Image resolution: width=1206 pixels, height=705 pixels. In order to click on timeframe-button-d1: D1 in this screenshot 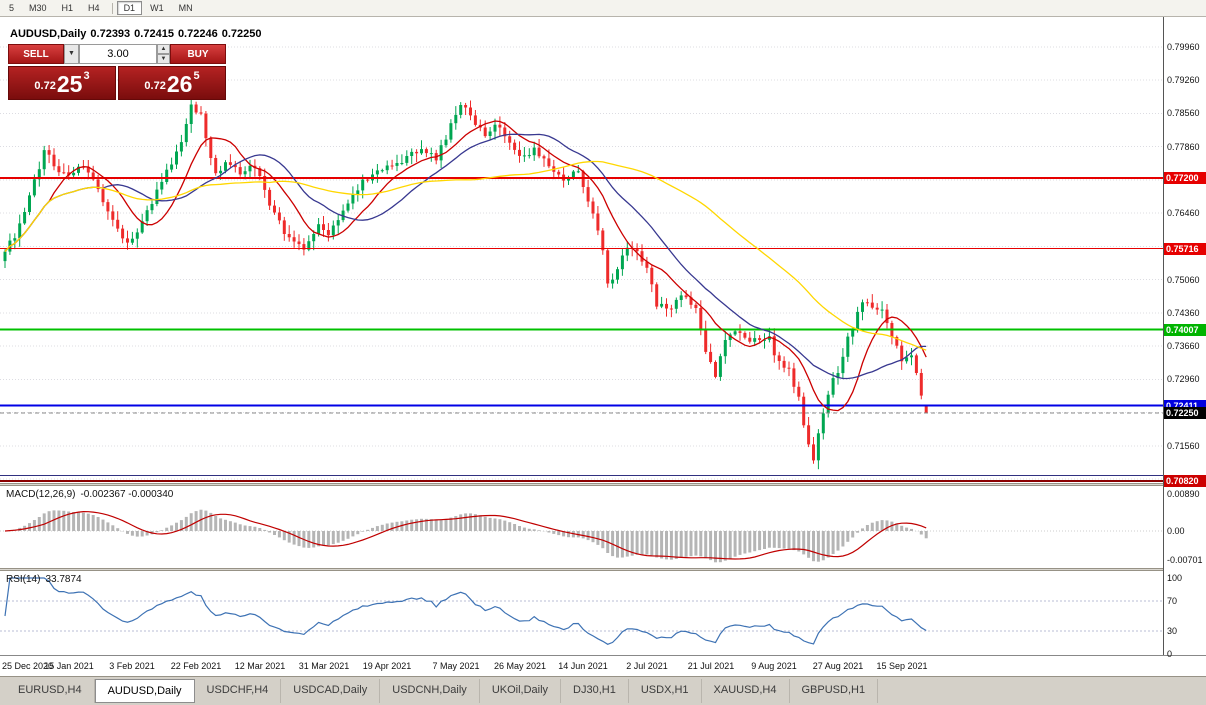, I will do `click(129, 8)`.